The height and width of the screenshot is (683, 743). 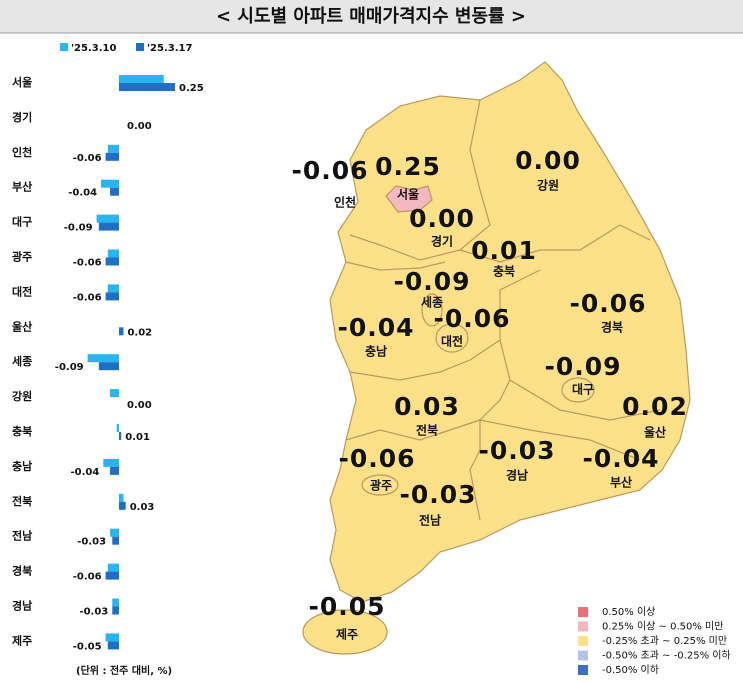 I want to click on map-value: 0.03, so click(x=427, y=406).